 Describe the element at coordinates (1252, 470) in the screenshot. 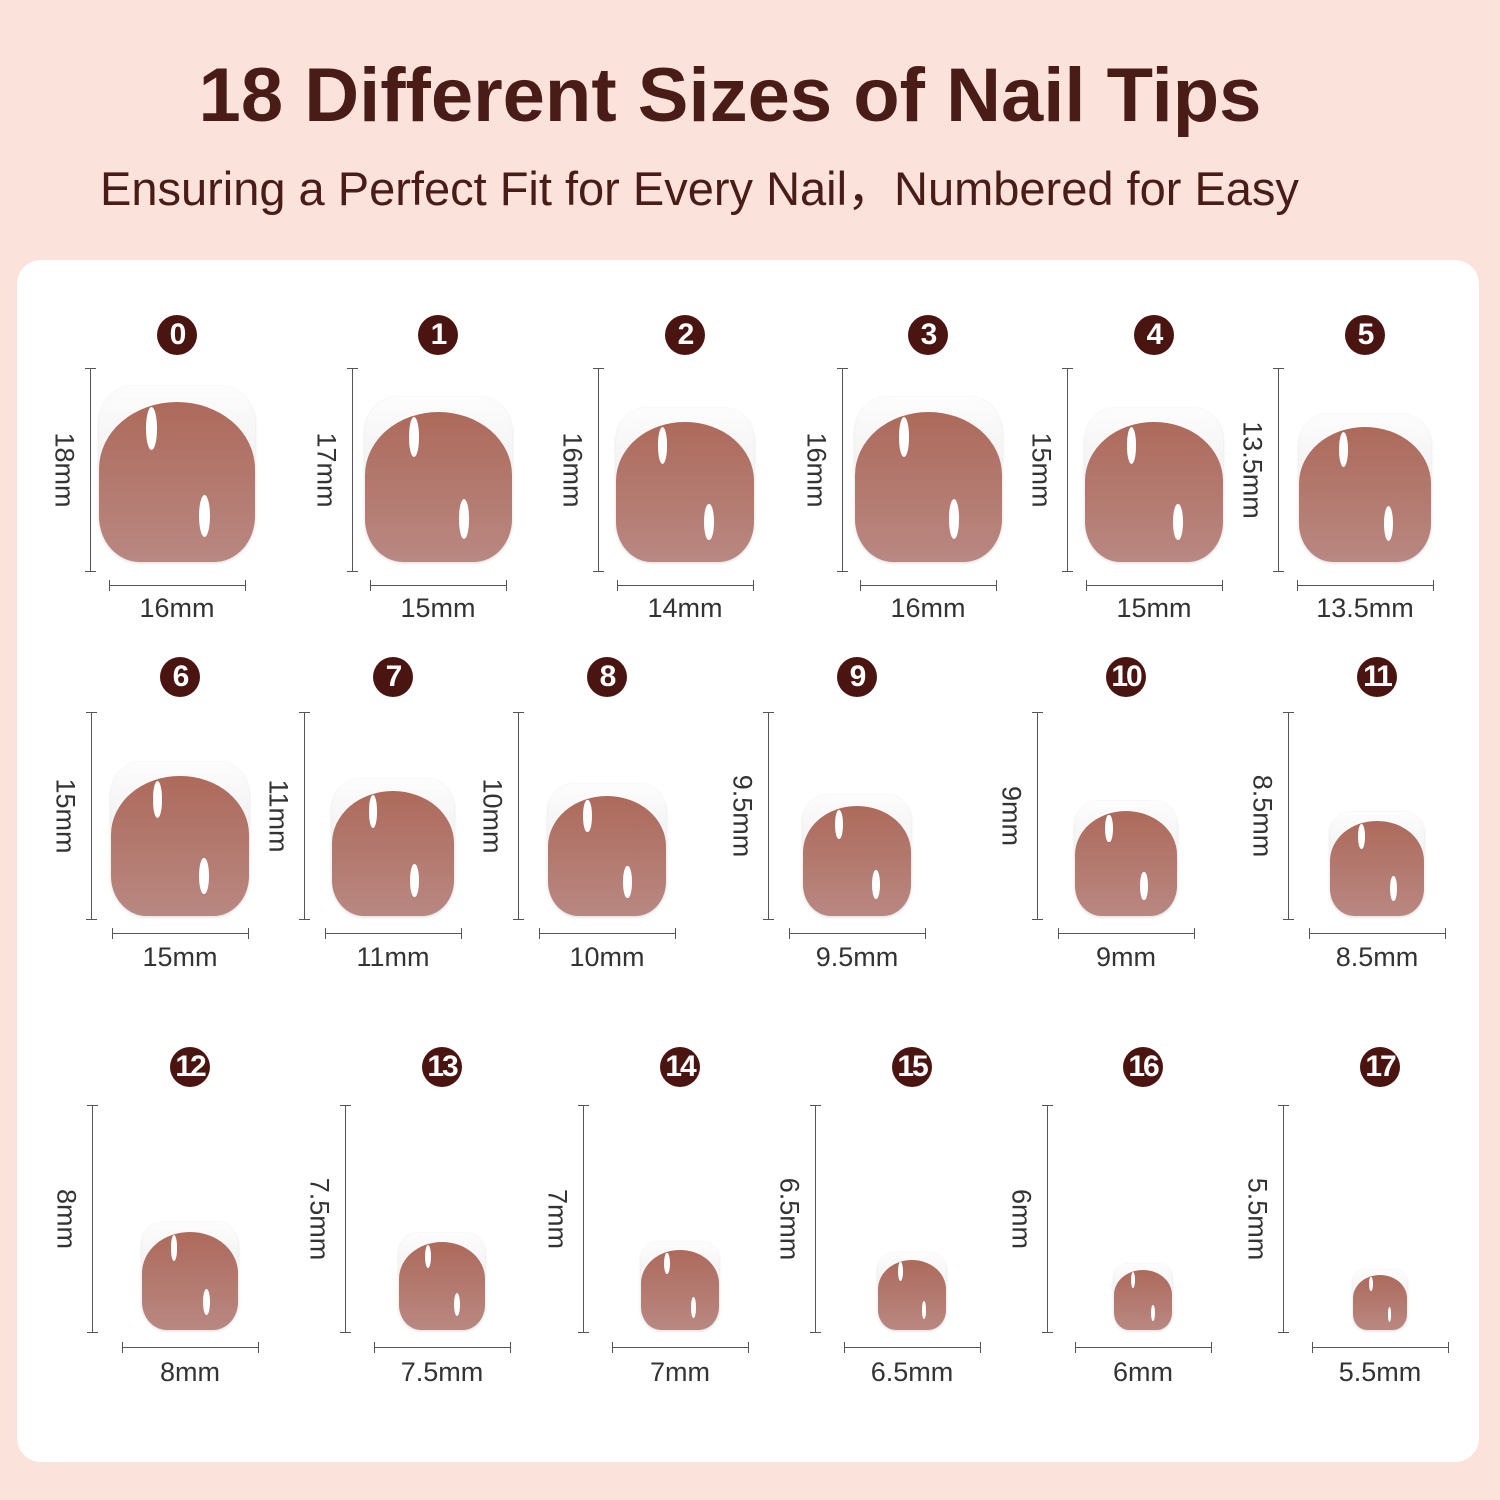

I see `length-label: 13.5mm` at that location.